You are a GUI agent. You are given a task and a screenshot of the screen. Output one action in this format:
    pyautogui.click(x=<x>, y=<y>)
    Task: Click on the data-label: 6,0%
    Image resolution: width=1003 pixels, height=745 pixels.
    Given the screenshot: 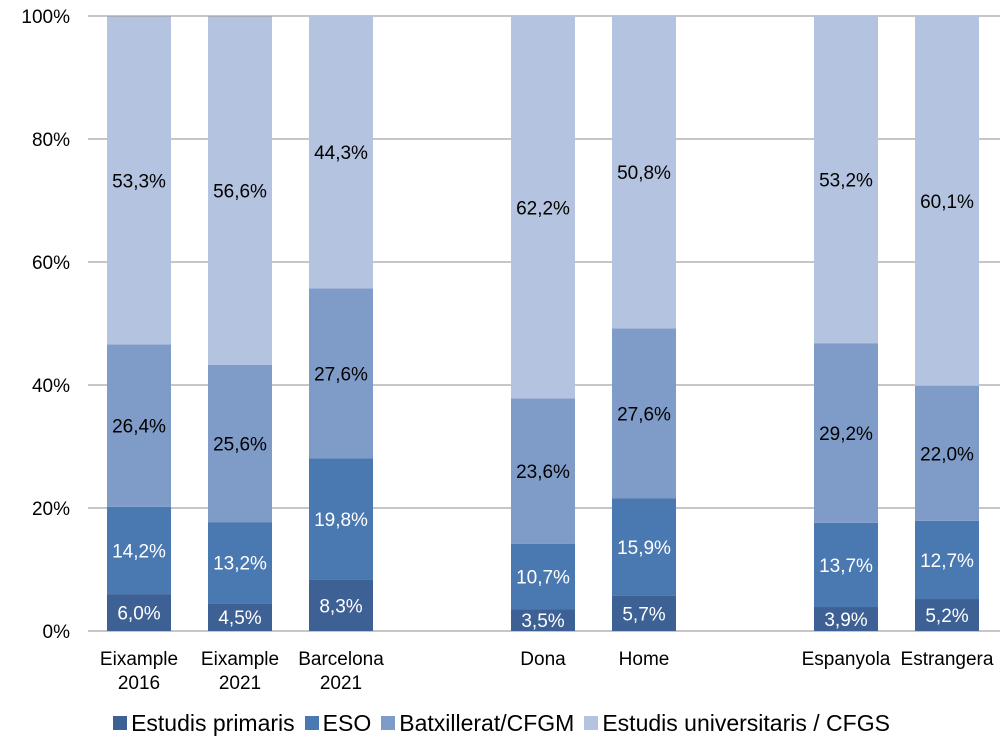 What is the action you would take?
    pyautogui.click(x=138, y=614)
    